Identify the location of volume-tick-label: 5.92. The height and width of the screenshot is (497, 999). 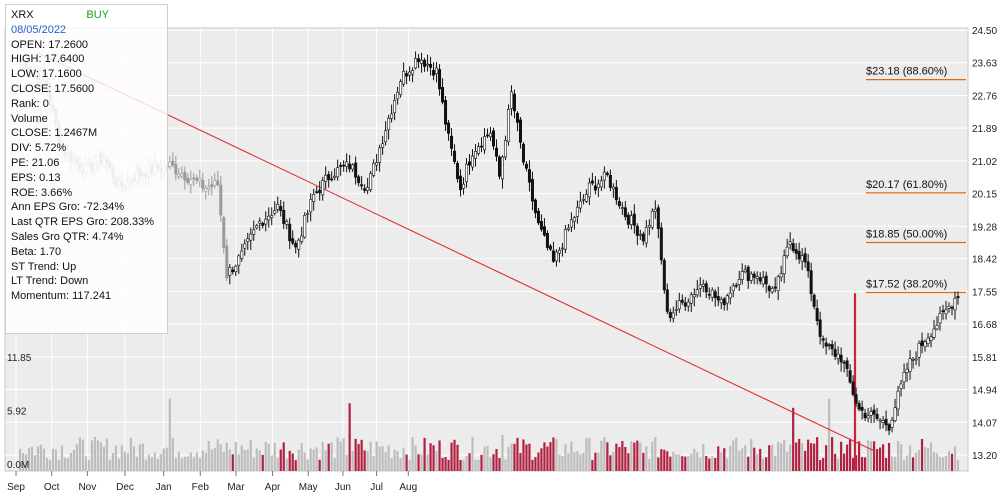
(17, 412).